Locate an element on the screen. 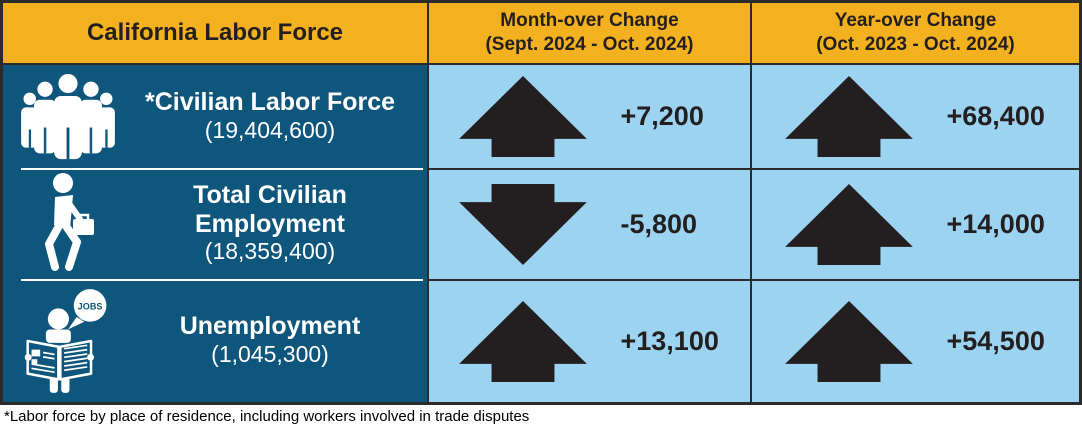  month-change-cell: -5,800 is located at coordinates (588, 223).